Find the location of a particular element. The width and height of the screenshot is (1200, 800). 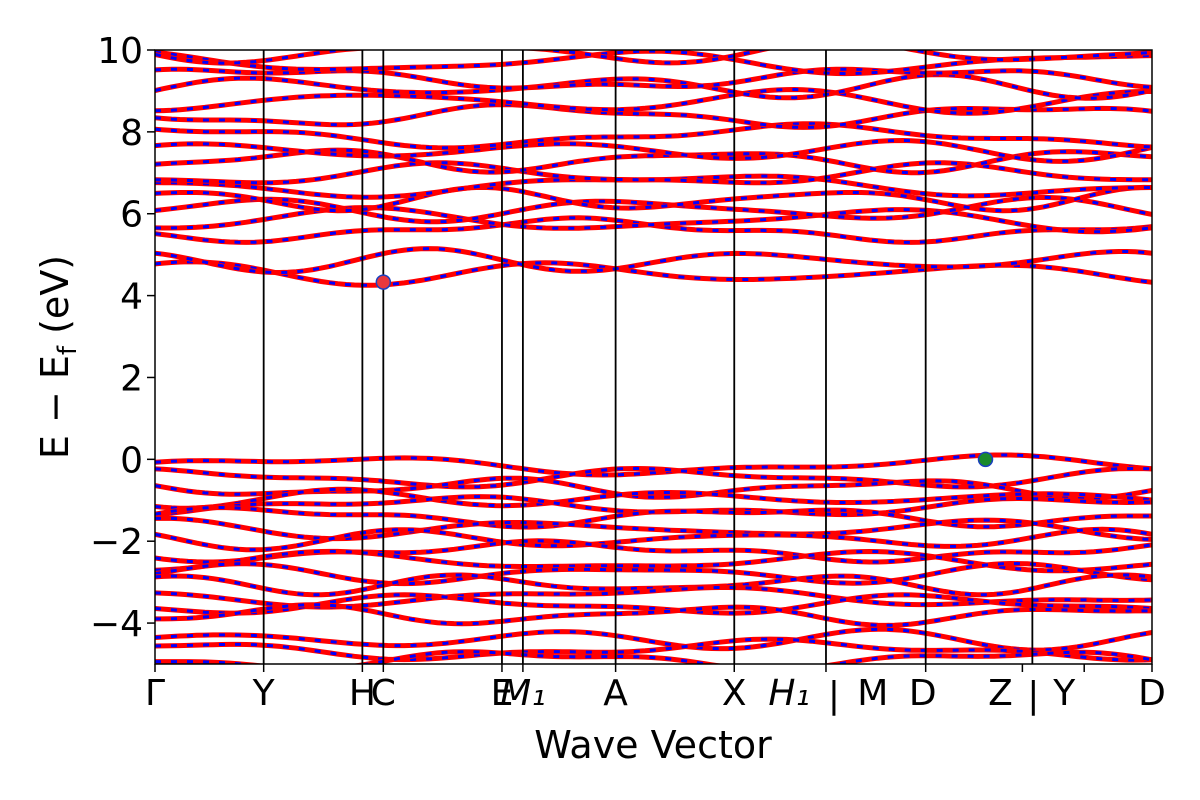

y-axis-title-subscript: f is located at coordinates (68, 350).